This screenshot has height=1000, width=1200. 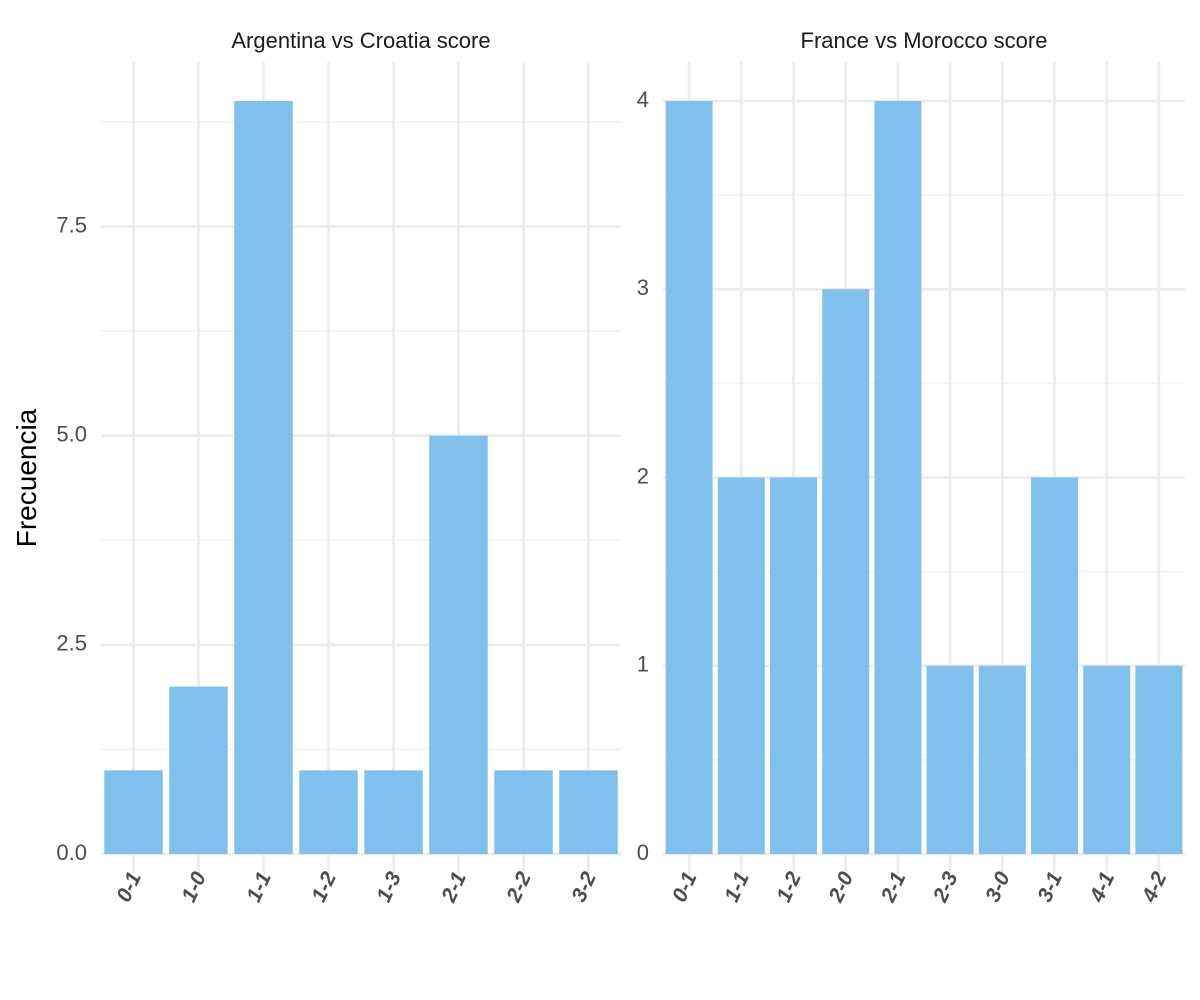 I want to click on panel-title-argentina-croatia: Argentina vs Croatia score, so click(x=360, y=40).